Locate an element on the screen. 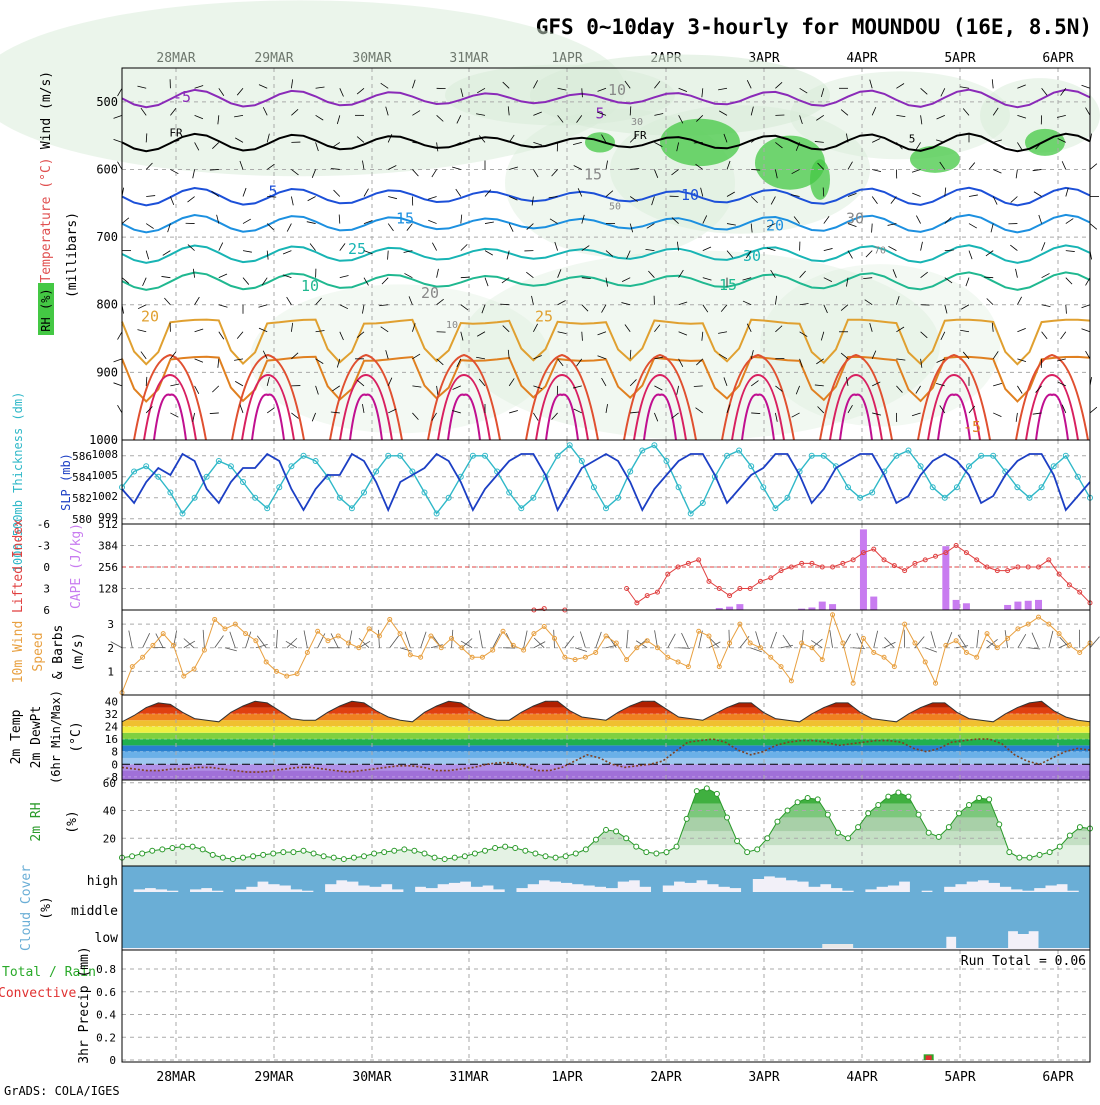  wind-frame is located at coordinates (606, 652).